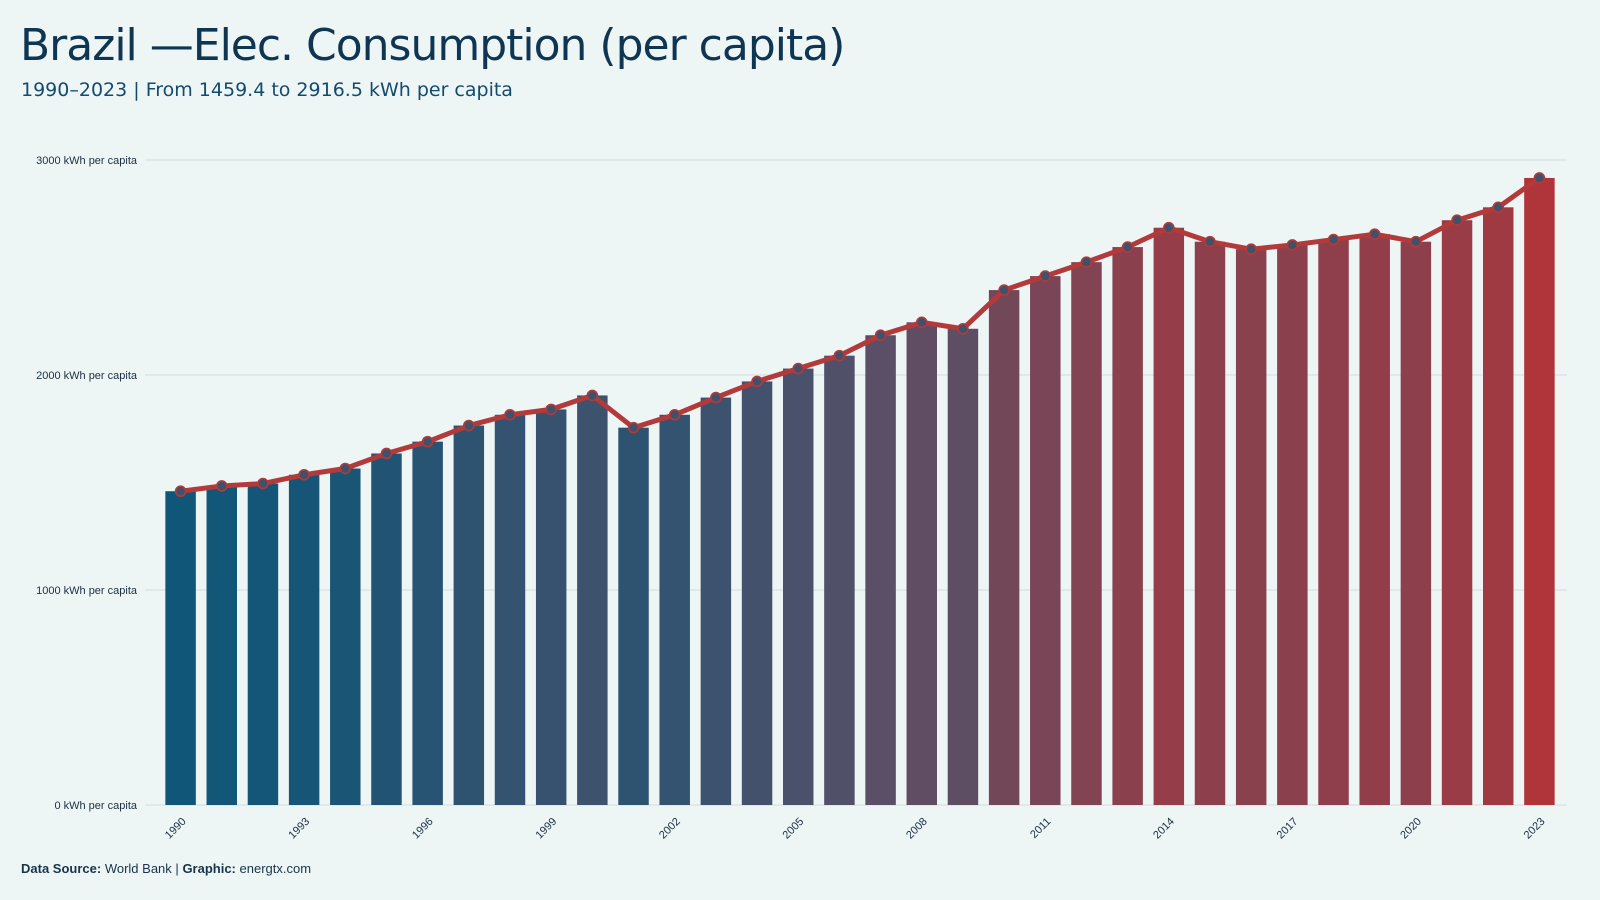 The image size is (1600, 900). Describe the element at coordinates (209, 868) in the screenshot. I see `graphic-label: Graphic:` at that location.